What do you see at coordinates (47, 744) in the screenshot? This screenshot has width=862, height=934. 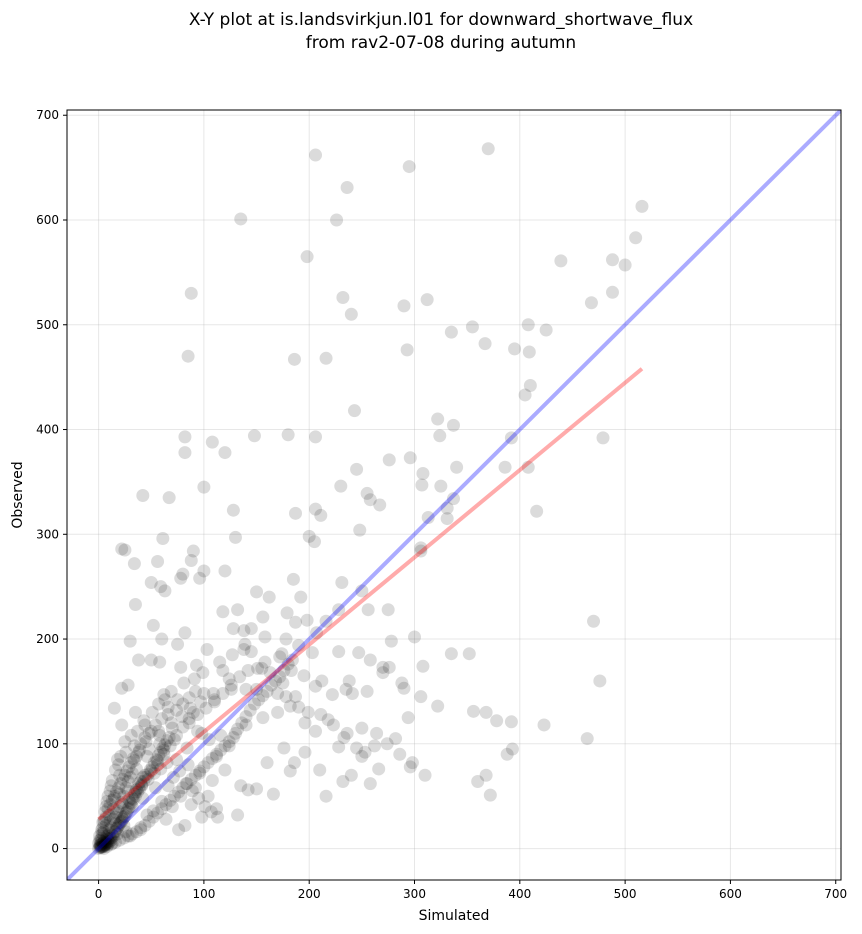 I see `y-tick-label: 100` at bounding box center [47, 744].